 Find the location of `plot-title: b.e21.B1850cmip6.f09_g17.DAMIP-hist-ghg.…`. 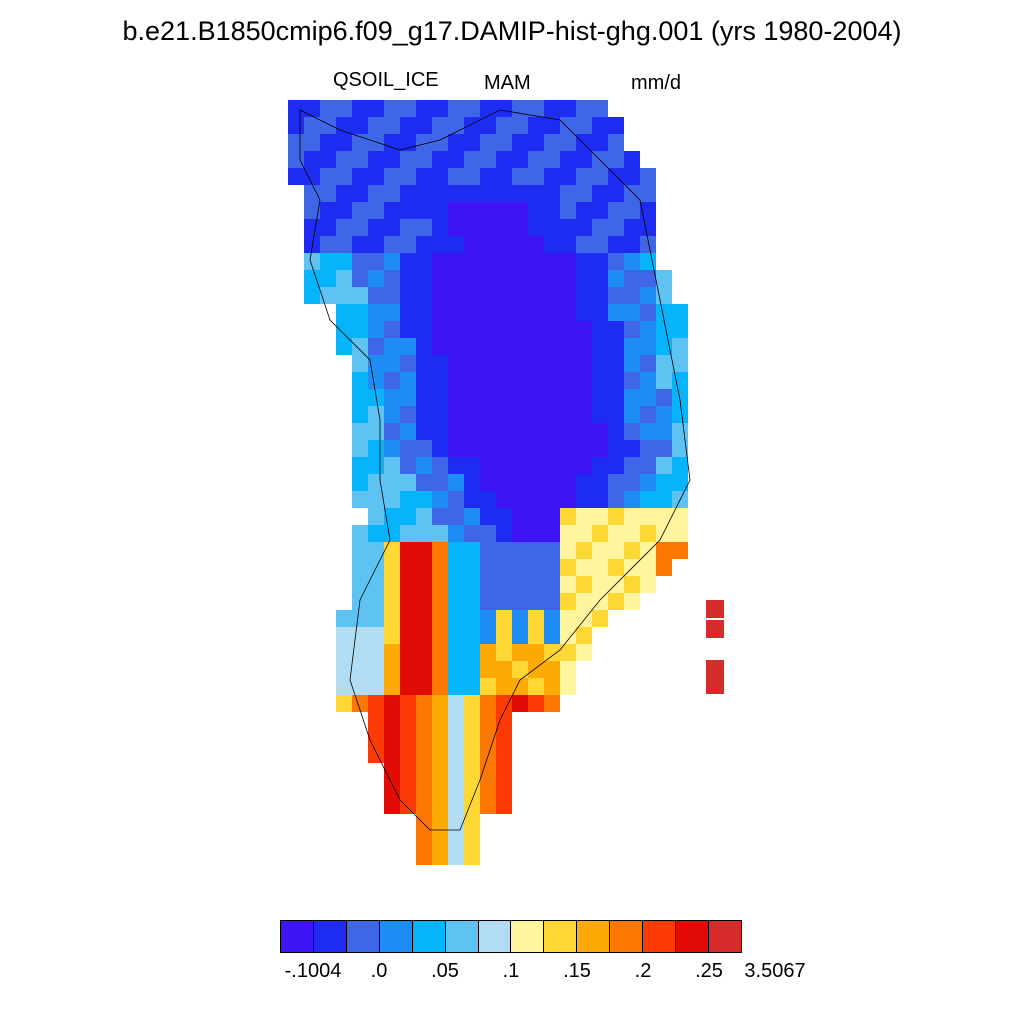

plot-title: b.e21.B1850cmip6.f09_g17.DAMIP-hist-ghg.… is located at coordinates (512, 31).